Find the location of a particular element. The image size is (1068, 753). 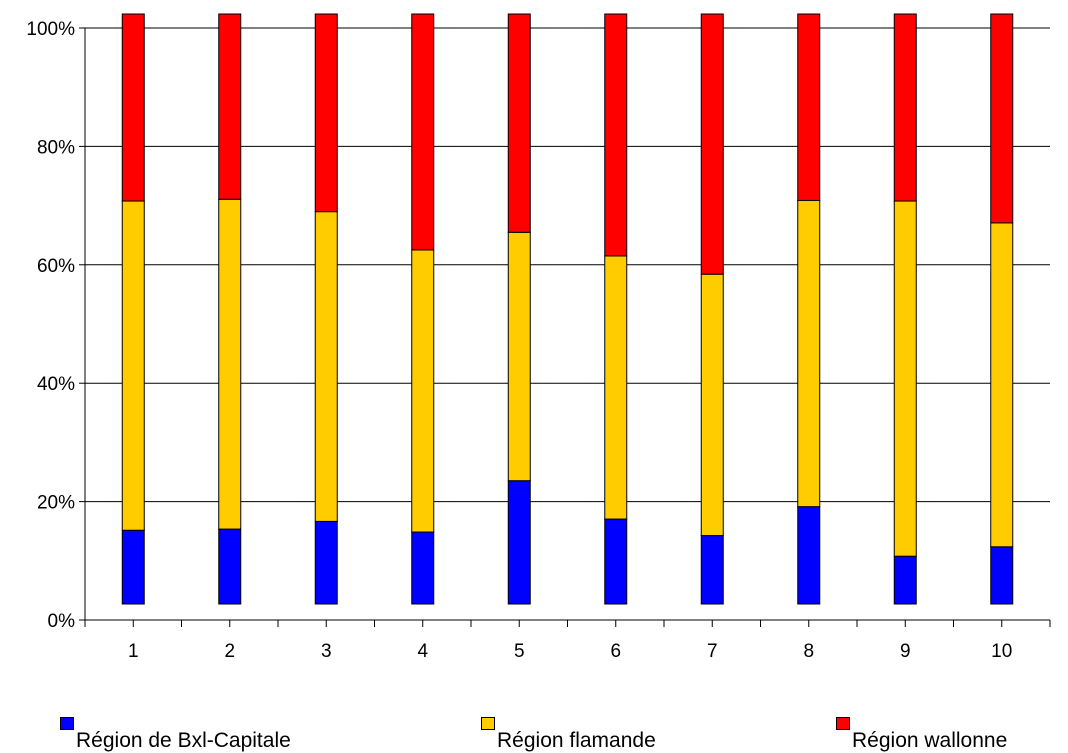

y-tick-label: 0% is located at coordinates (62, 621).